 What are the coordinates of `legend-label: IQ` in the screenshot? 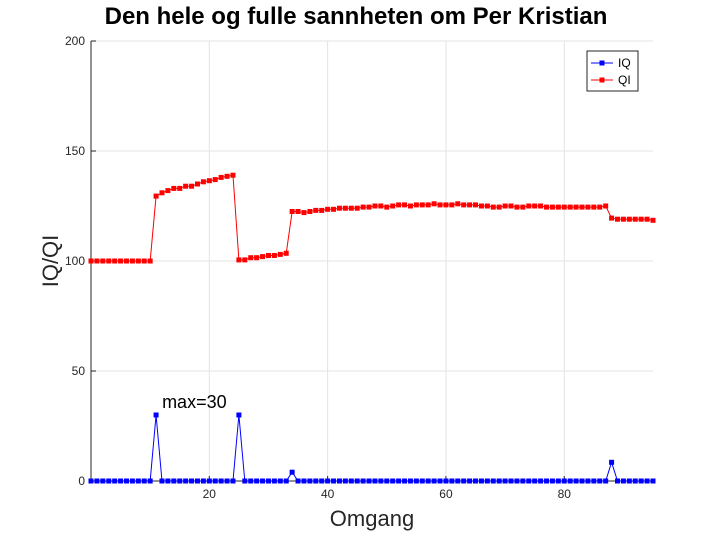 It's located at (624, 63).